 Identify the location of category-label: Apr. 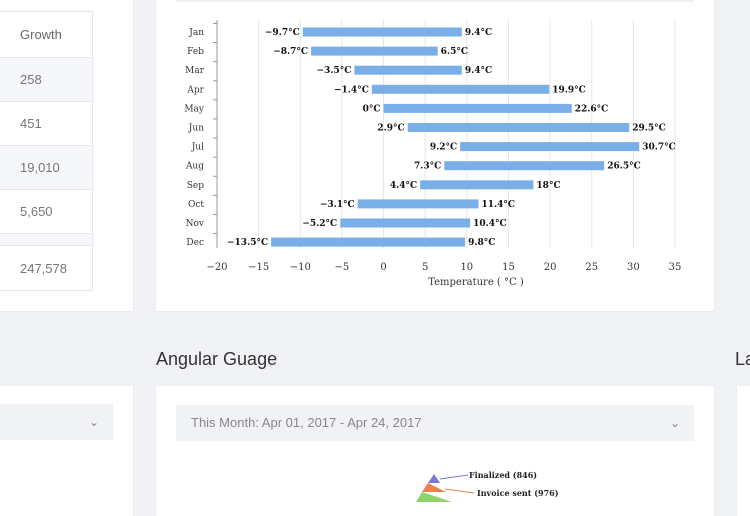
(195, 90).